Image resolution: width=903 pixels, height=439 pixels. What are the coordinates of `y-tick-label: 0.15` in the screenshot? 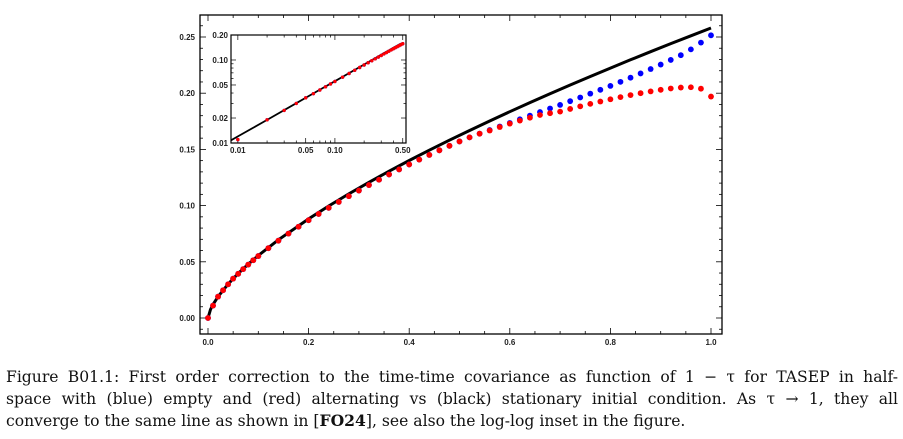 It's located at (187, 149).